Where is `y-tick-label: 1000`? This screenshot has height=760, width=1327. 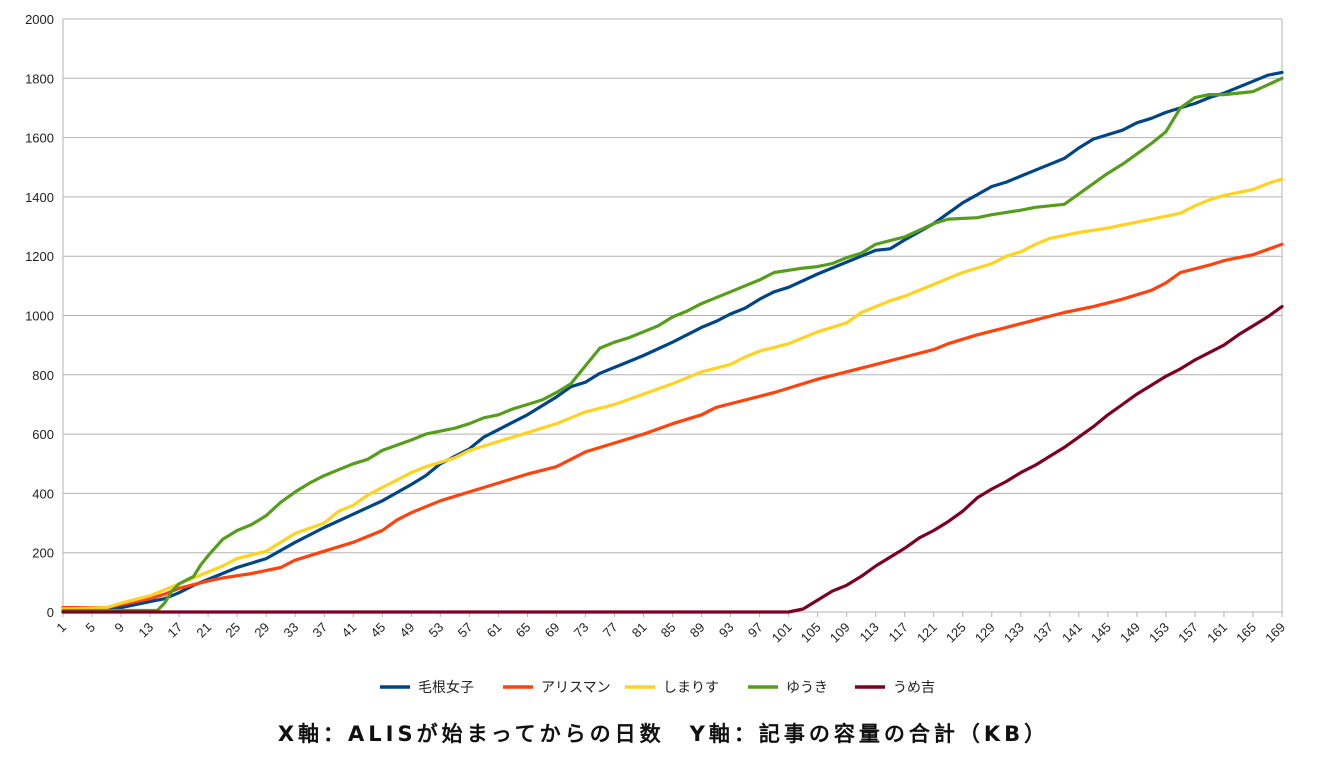 y-tick-label: 1000 is located at coordinates (39, 316).